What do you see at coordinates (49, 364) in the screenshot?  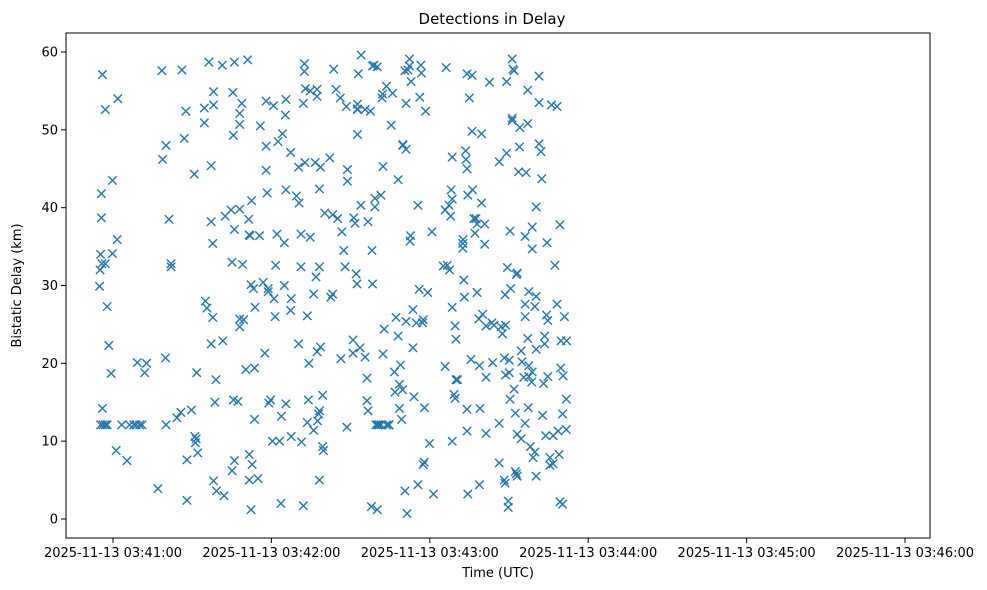 I see `y-tick-label: 20` at bounding box center [49, 364].